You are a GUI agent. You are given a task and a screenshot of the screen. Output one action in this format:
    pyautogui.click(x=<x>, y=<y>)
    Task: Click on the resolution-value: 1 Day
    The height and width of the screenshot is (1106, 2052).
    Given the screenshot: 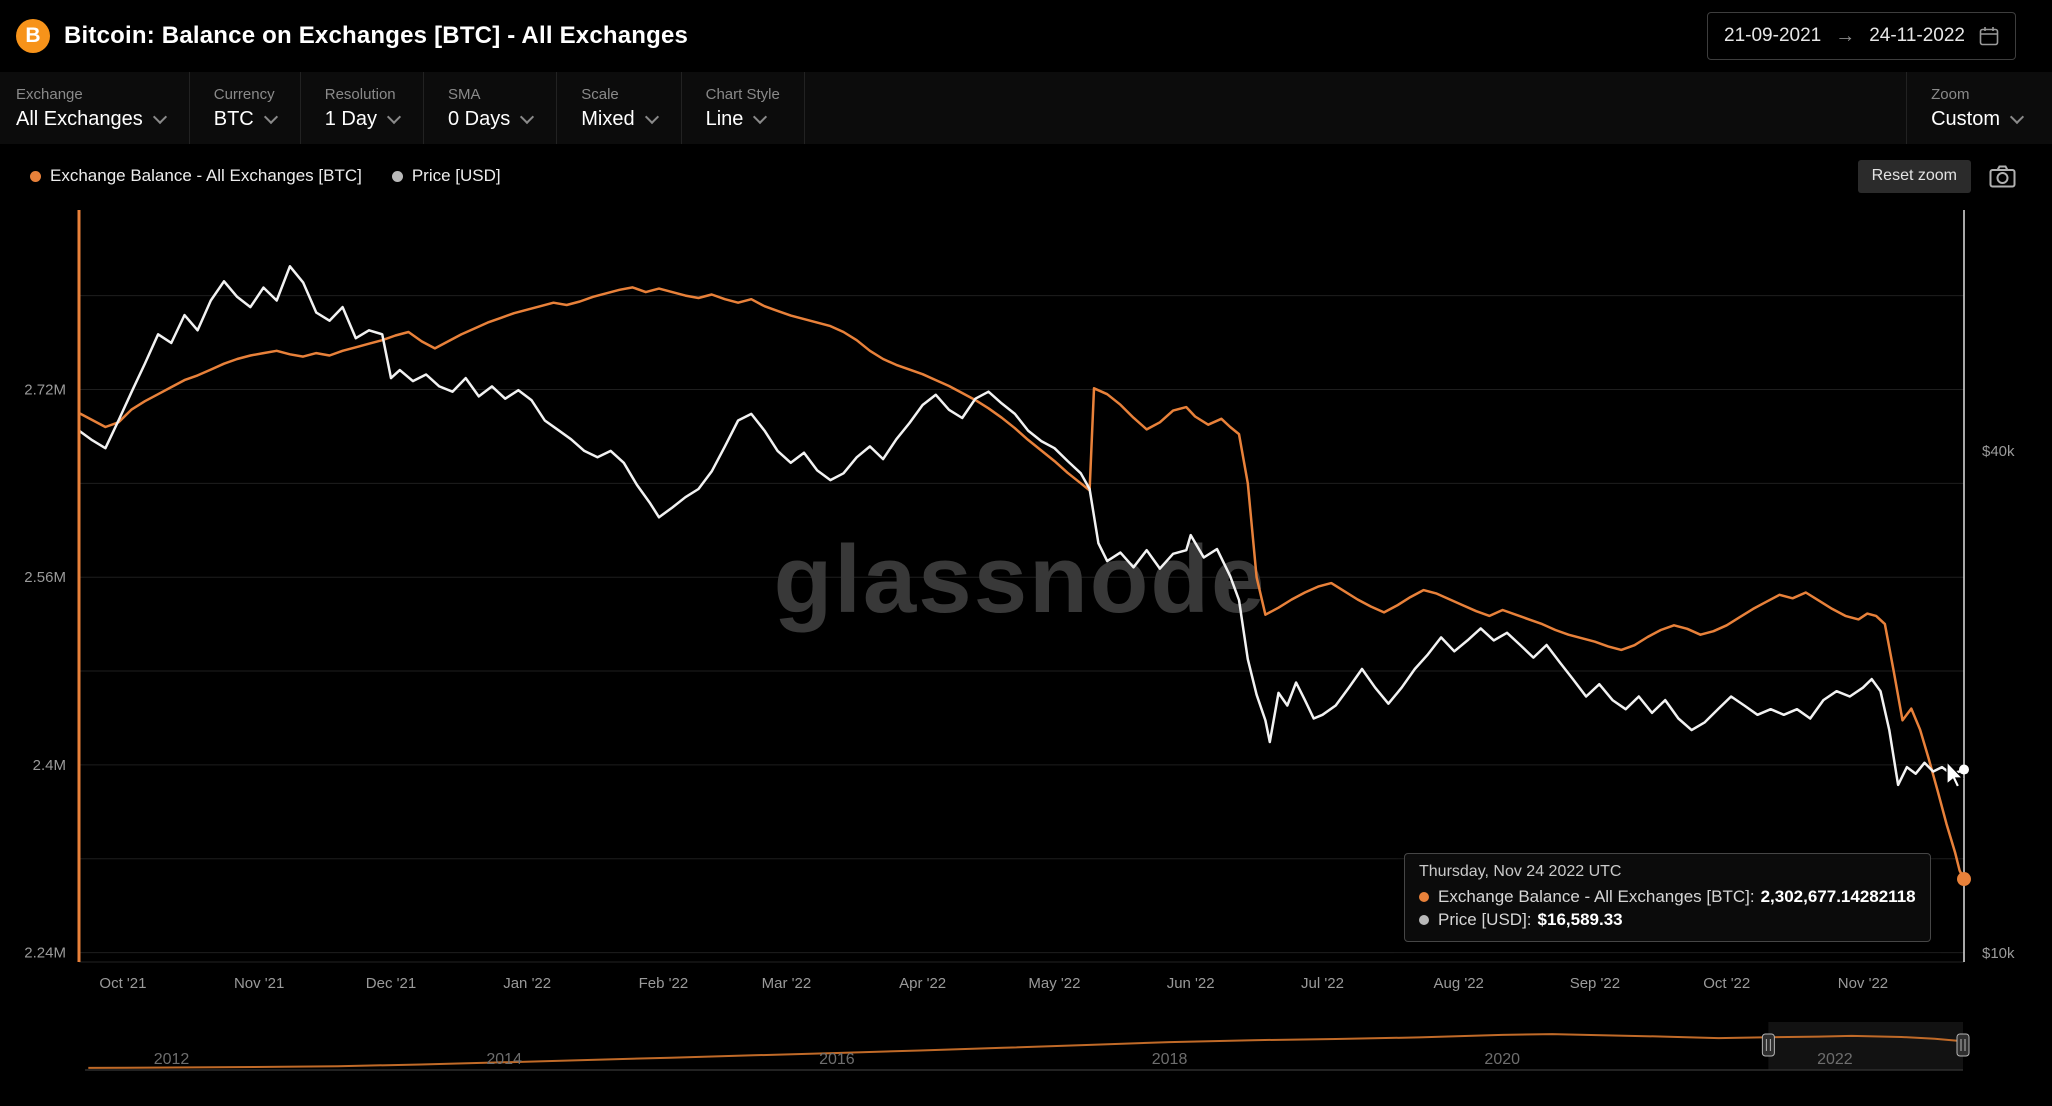 What is the action you would take?
    pyautogui.click(x=350, y=118)
    